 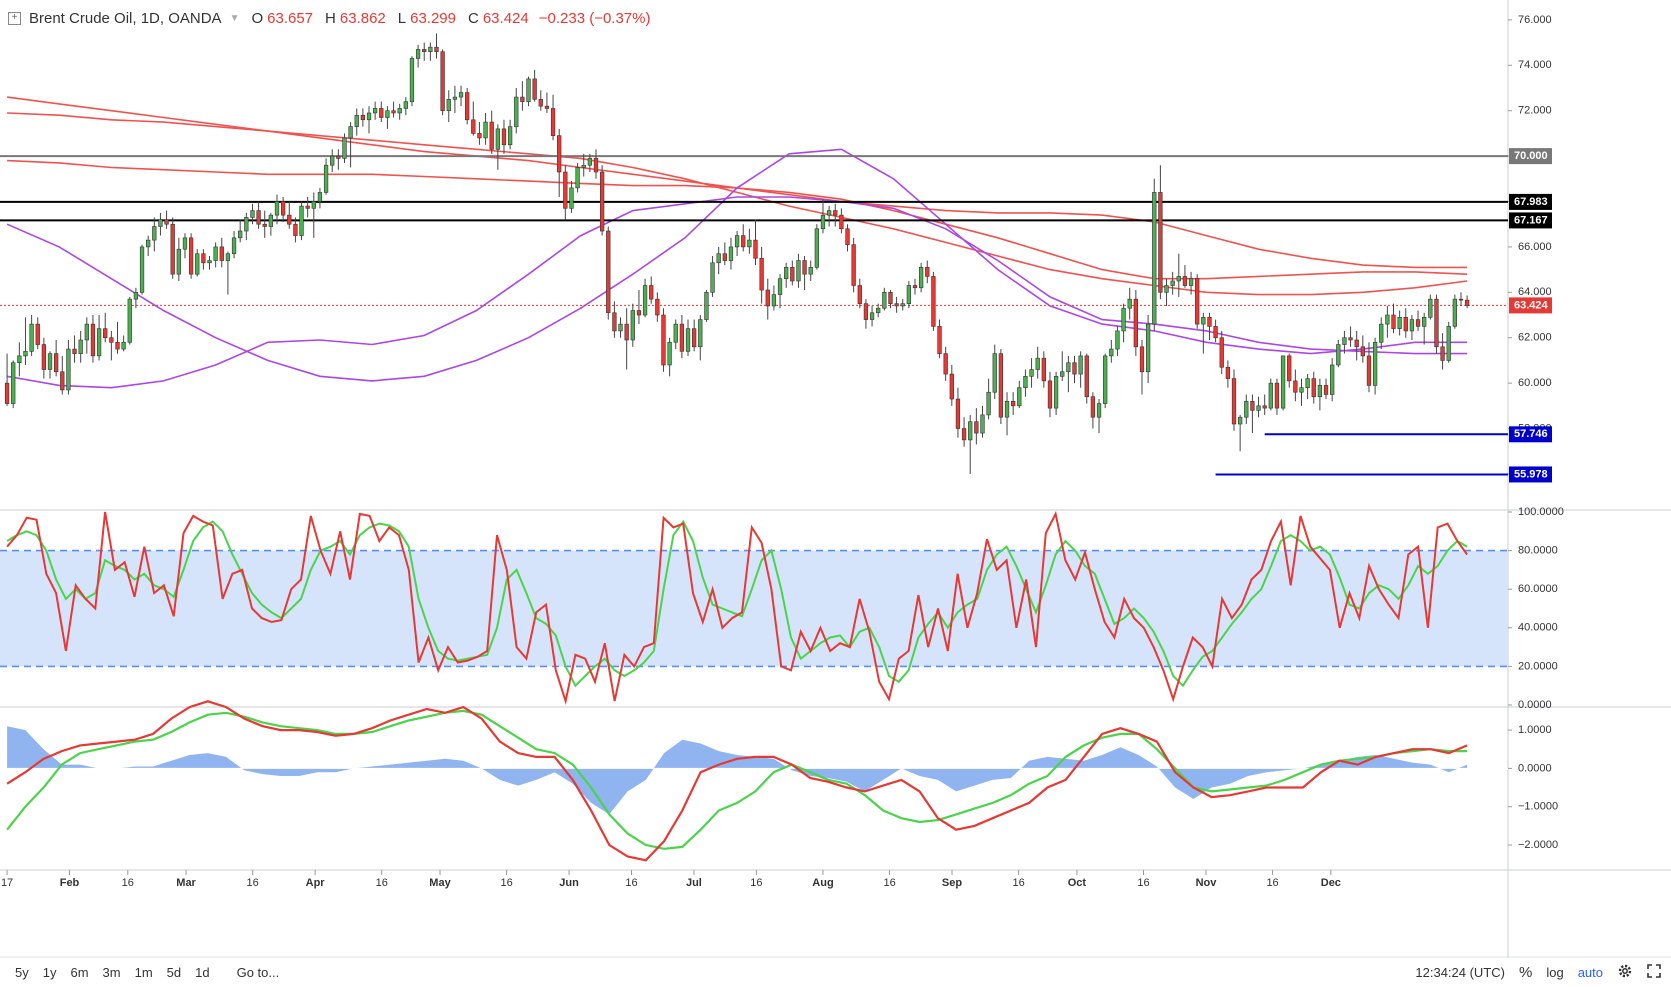 What do you see at coordinates (1535, 383) in the screenshot?
I see `price-tick-label: 60.000` at bounding box center [1535, 383].